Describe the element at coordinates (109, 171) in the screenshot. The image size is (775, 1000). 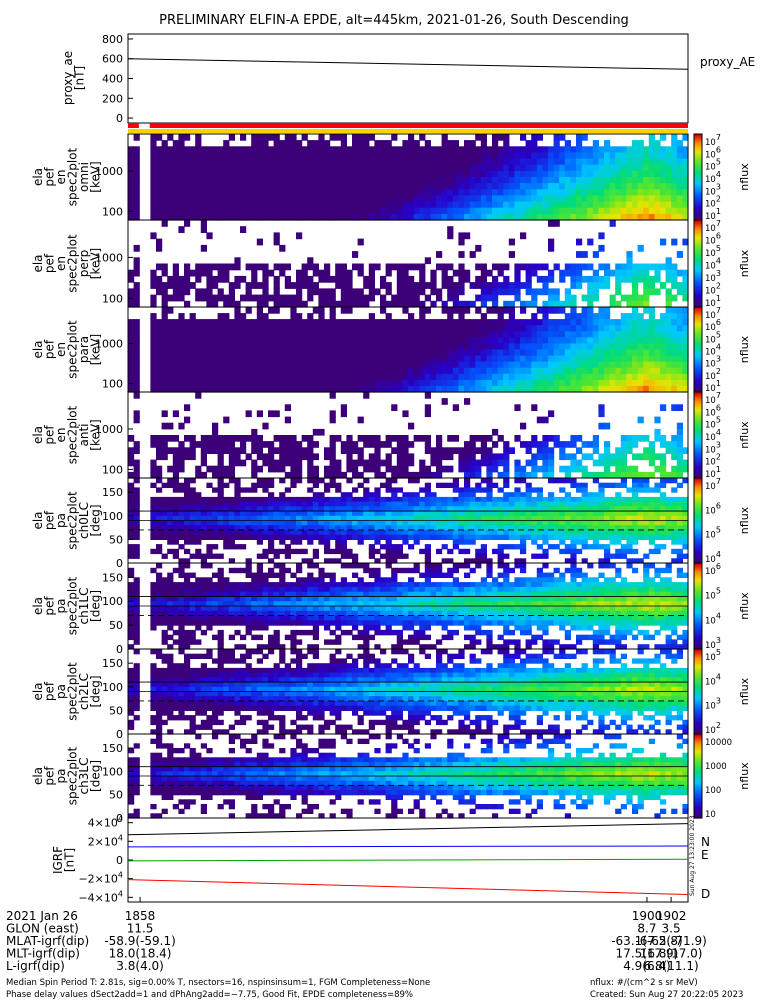
I see `en-tick-label: 1000` at that location.